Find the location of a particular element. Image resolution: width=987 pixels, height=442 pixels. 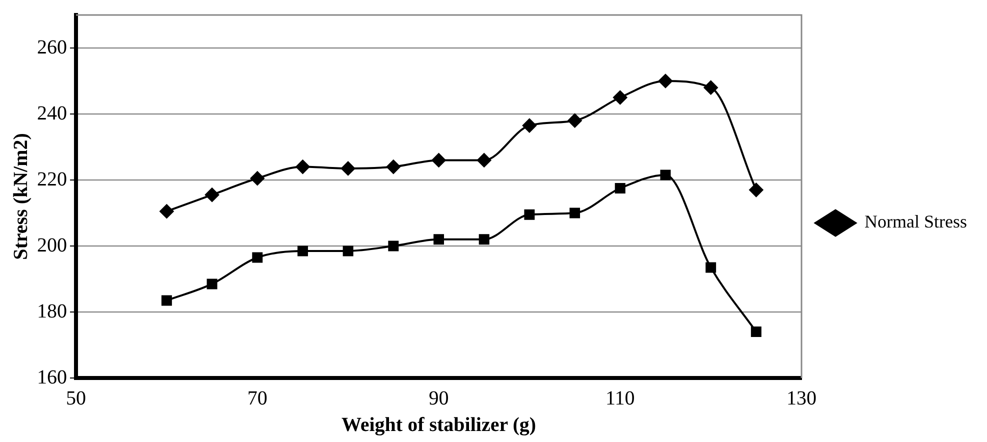

x-tick-label: 110 is located at coordinates (620, 398).